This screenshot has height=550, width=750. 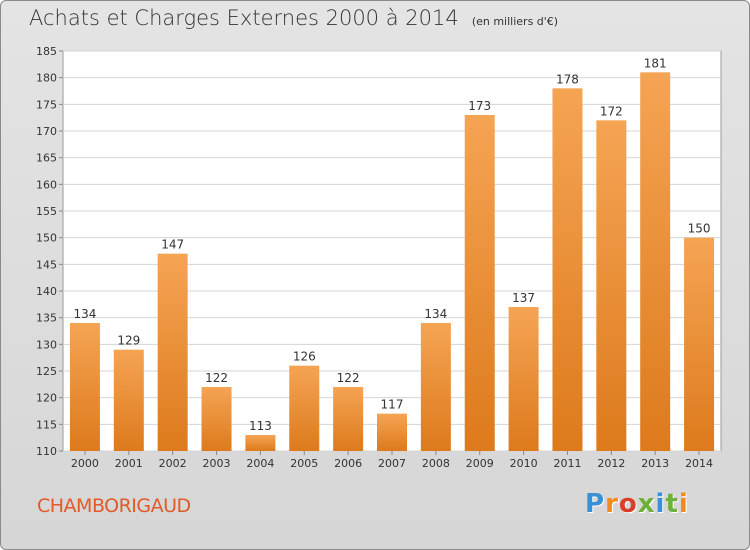 I want to click on x-tick-label: 2005, so click(x=304, y=463).